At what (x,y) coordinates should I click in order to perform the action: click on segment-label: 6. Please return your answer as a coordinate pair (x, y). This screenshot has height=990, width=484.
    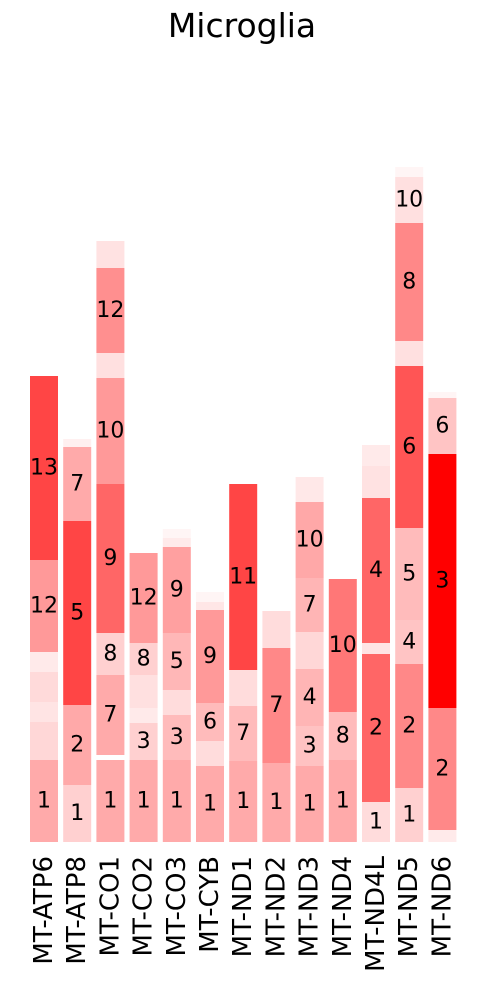
    Looking at the image, I should click on (210, 722).